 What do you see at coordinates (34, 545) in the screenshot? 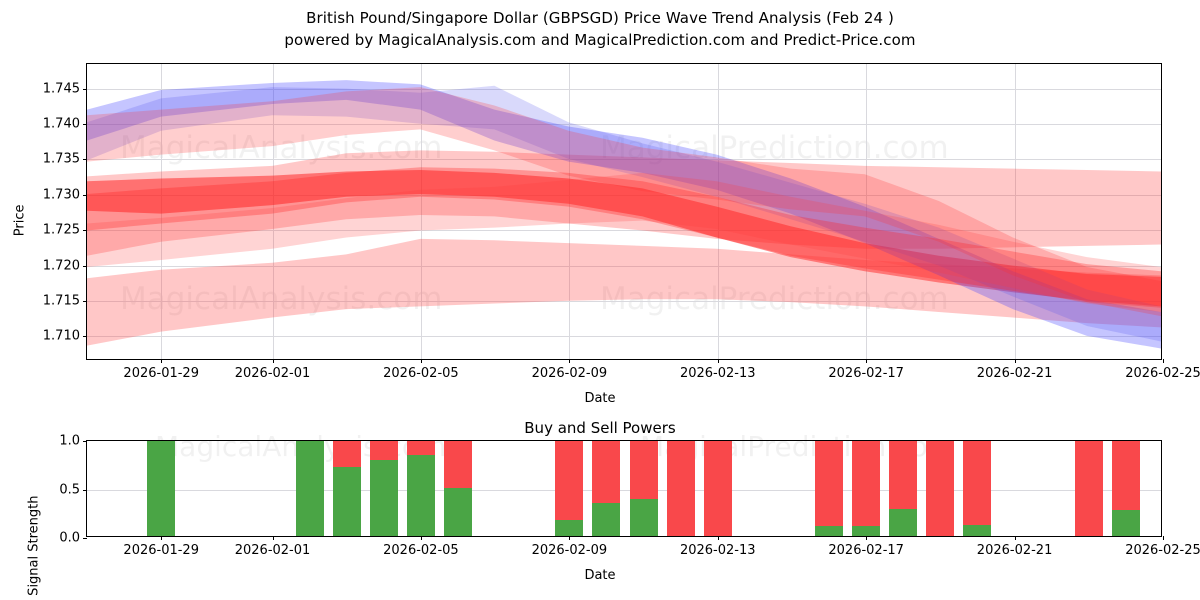
I see `signal-y-axis-label: Signal Strength` at bounding box center [34, 545].